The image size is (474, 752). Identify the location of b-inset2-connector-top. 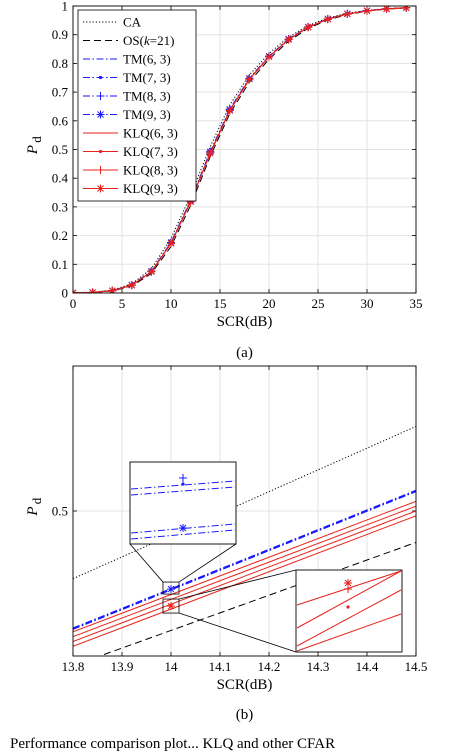
(237, 584).